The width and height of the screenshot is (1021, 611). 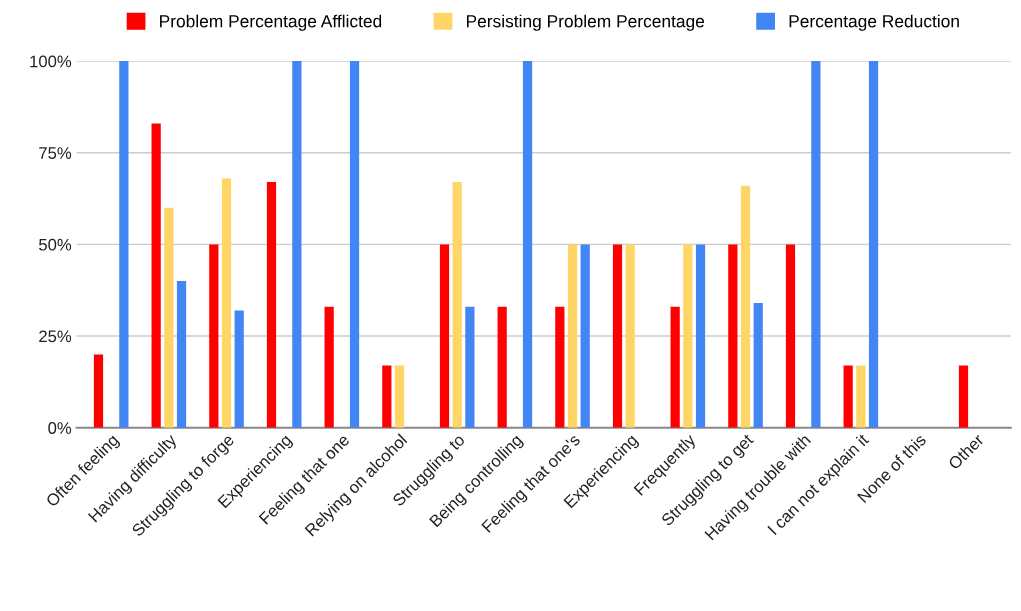 What do you see at coordinates (55, 336) in the screenshot?
I see `y-tick-label: 25%` at bounding box center [55, 336].